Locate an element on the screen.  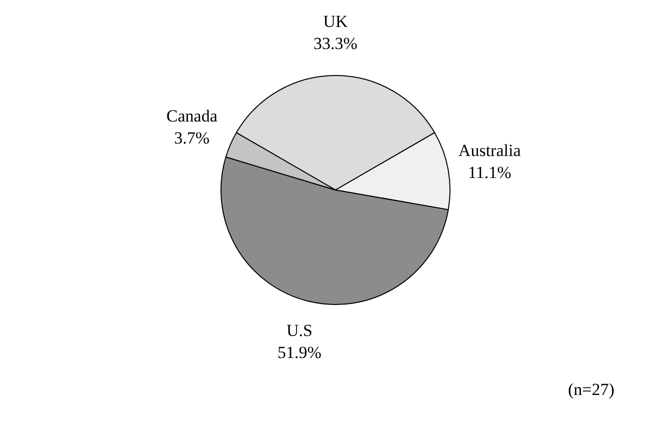
data-label: 11.1% is located at coordinates (490, 172).